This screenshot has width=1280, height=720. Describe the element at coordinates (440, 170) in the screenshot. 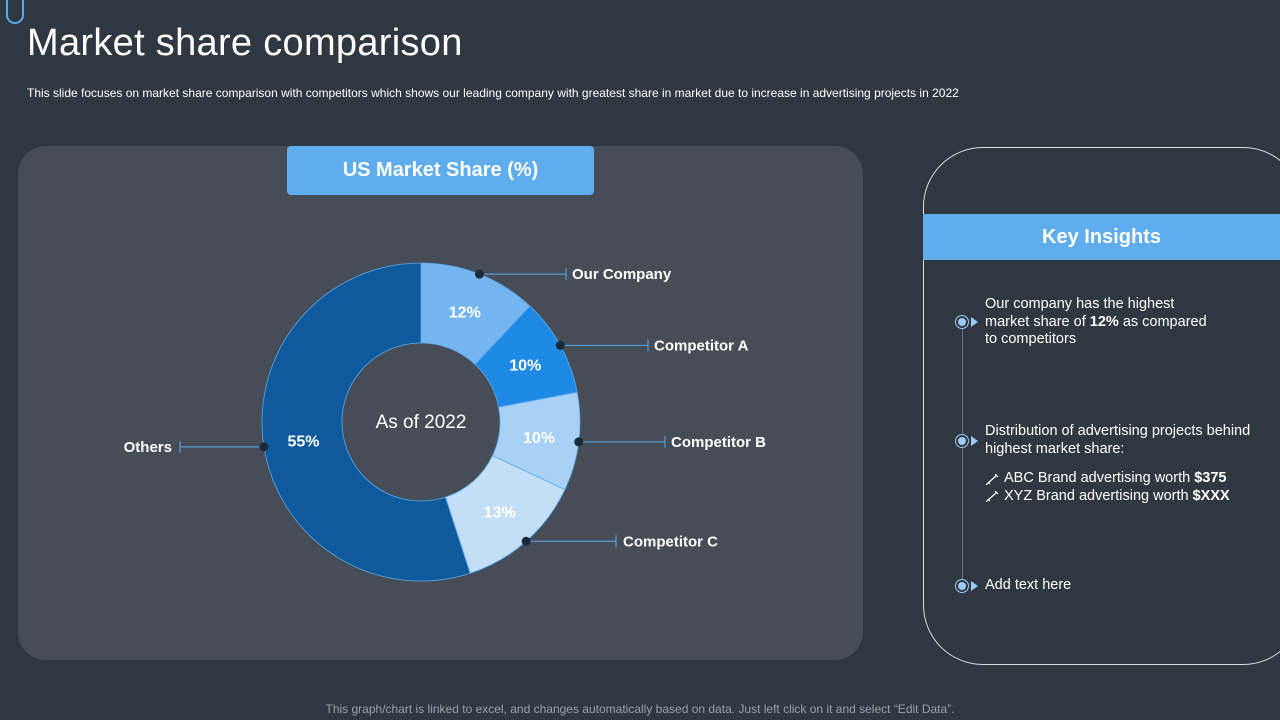

I see `chart-title: US Market Share (%)` at that location.